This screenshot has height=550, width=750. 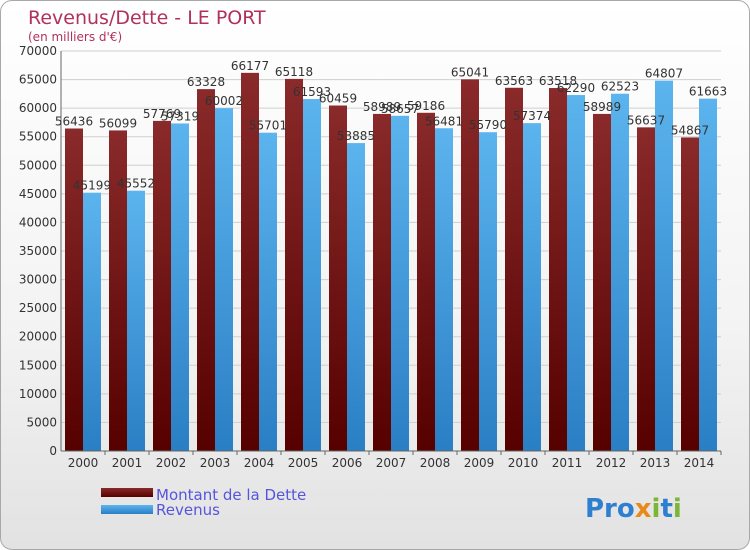 What do you see at coordinates (268, 126) in the screenshot?
I see `data-label: 55701` at bounding box center [268, 126].